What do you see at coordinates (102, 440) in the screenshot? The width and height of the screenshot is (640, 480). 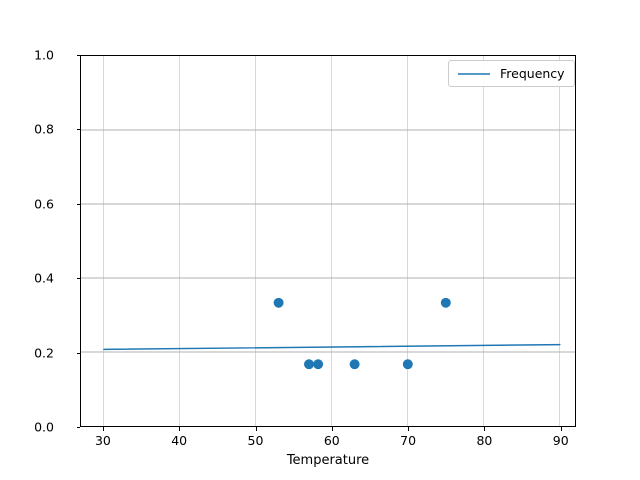 I see `x-tick-label: 30` at bounding box center [102, 440].